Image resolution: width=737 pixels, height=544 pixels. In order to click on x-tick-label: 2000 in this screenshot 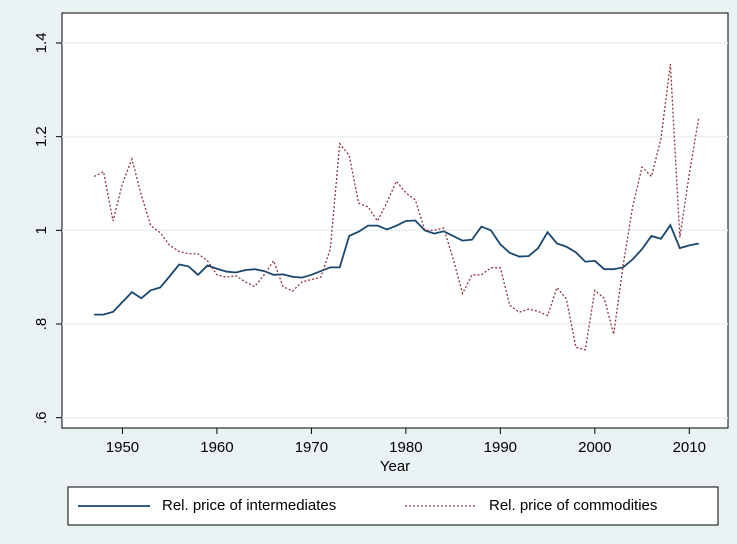, I will do `click(594, 447)`.